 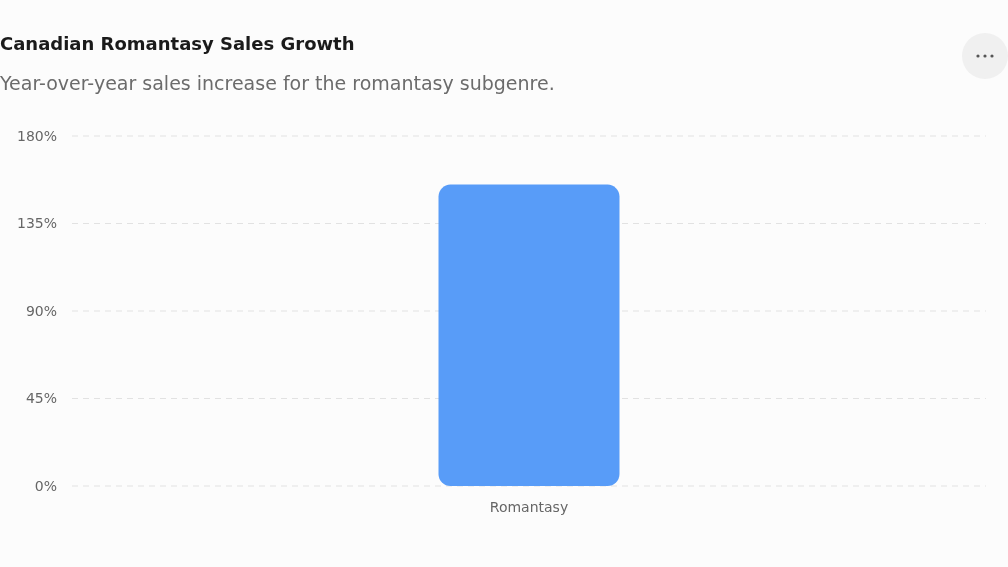 I want to click on chart-title: Canadian Romantasy Sales Growth, so click(x=177, y=43).